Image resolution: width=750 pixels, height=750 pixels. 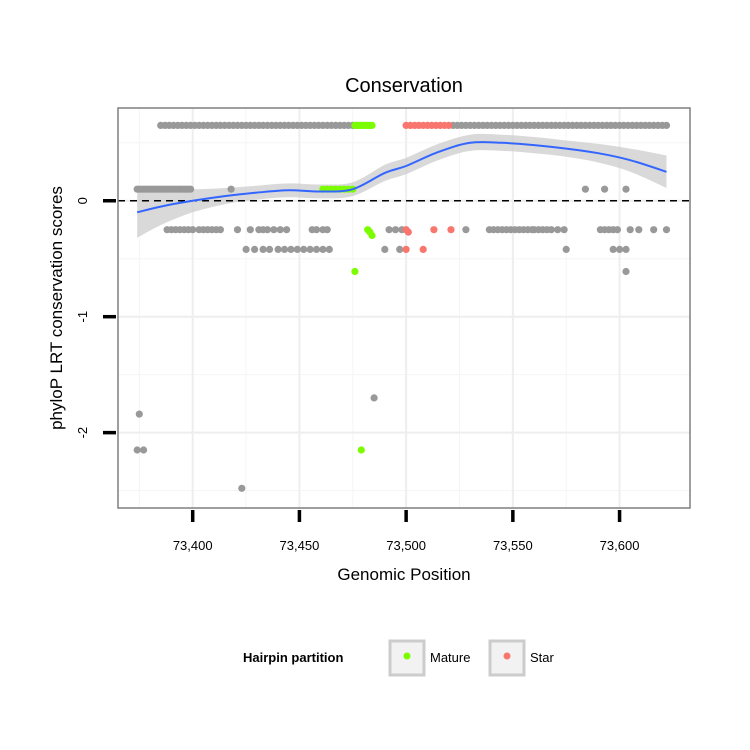 What do you see at coordinates (56, 308) in the screenshot?
I see `y-axis-title: phyloP LRT conservation scores` at bounding box center [56, 308].